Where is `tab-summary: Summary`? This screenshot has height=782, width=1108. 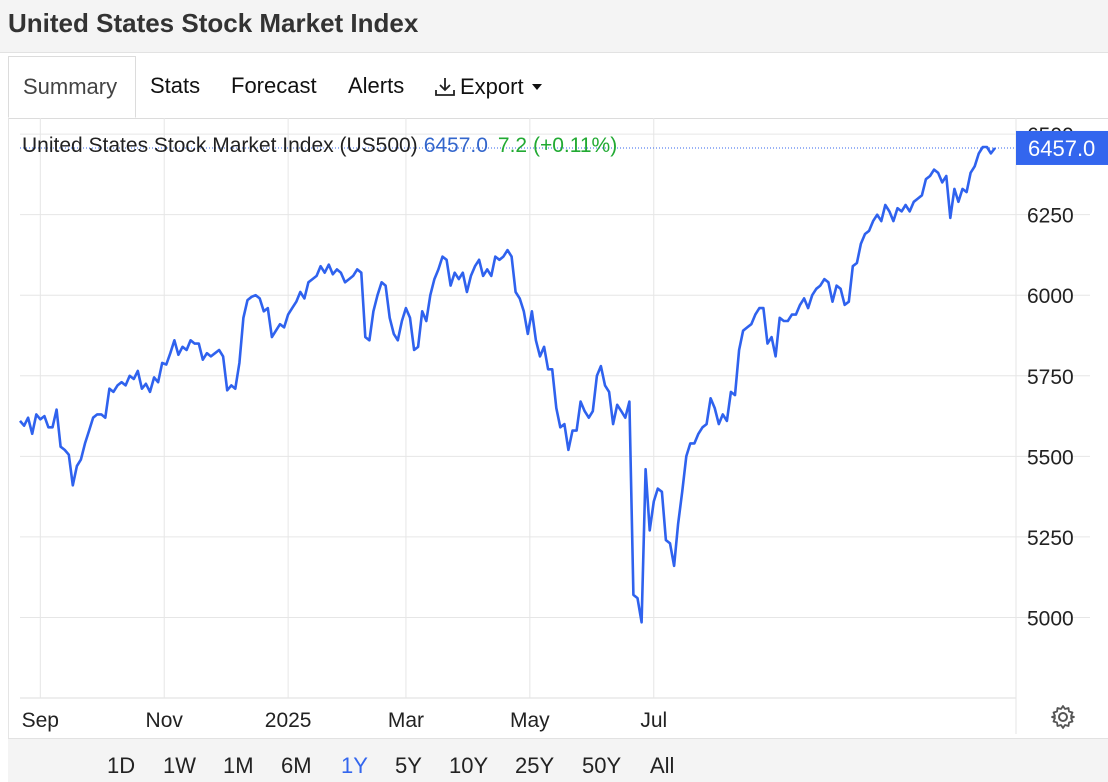 tab-summary: Summary is located at coordinates (72, 87).